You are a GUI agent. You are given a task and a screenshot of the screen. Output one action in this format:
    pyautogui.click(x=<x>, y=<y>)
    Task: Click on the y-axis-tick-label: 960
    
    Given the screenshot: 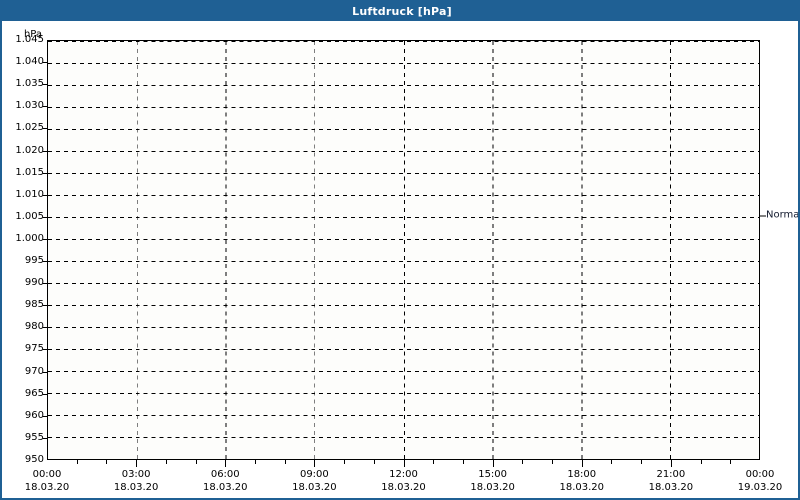 What is the action you would take?
    pyautogui.click(x=34, y=415)
    